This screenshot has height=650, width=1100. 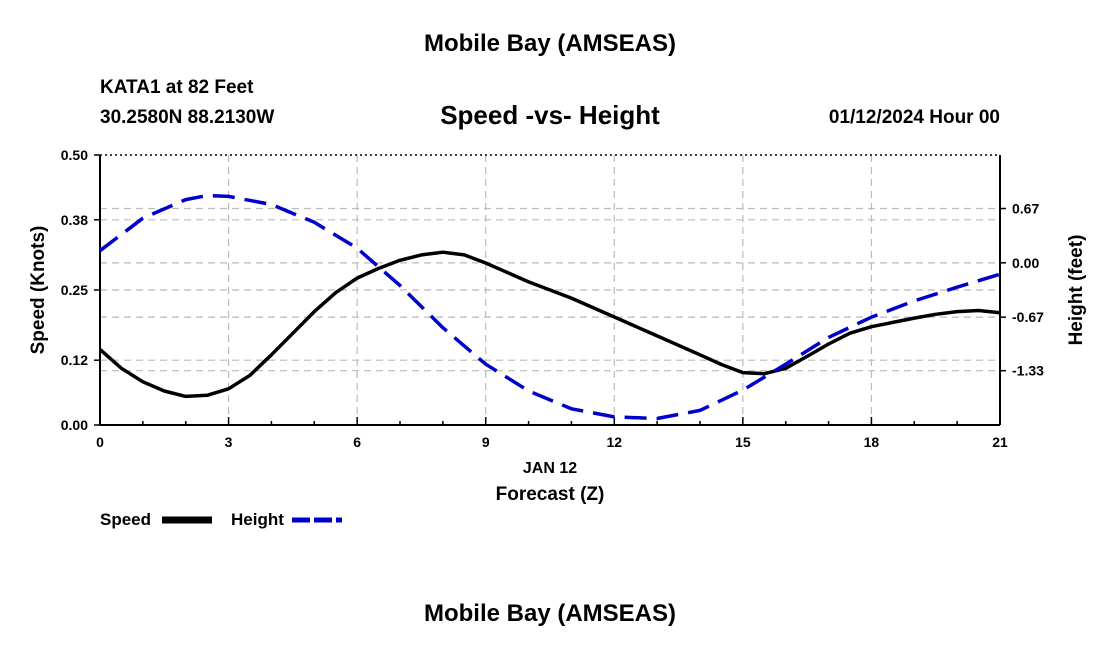 What do you see at coordinates (486, 442) in the screenshot?
I see `x-tick-label: 9` at bounding box center [486, 442].